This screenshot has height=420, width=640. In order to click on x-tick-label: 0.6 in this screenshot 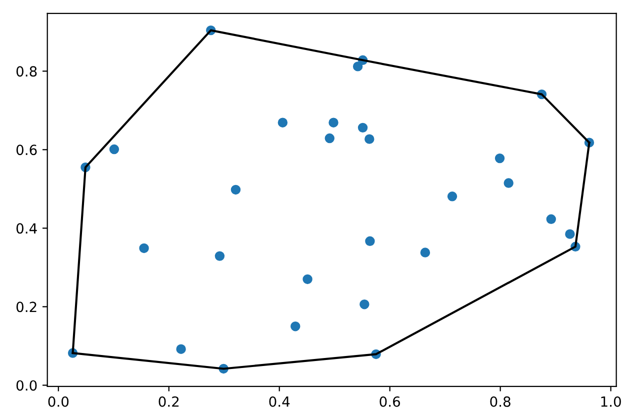, I will do `click(390, 401)`.